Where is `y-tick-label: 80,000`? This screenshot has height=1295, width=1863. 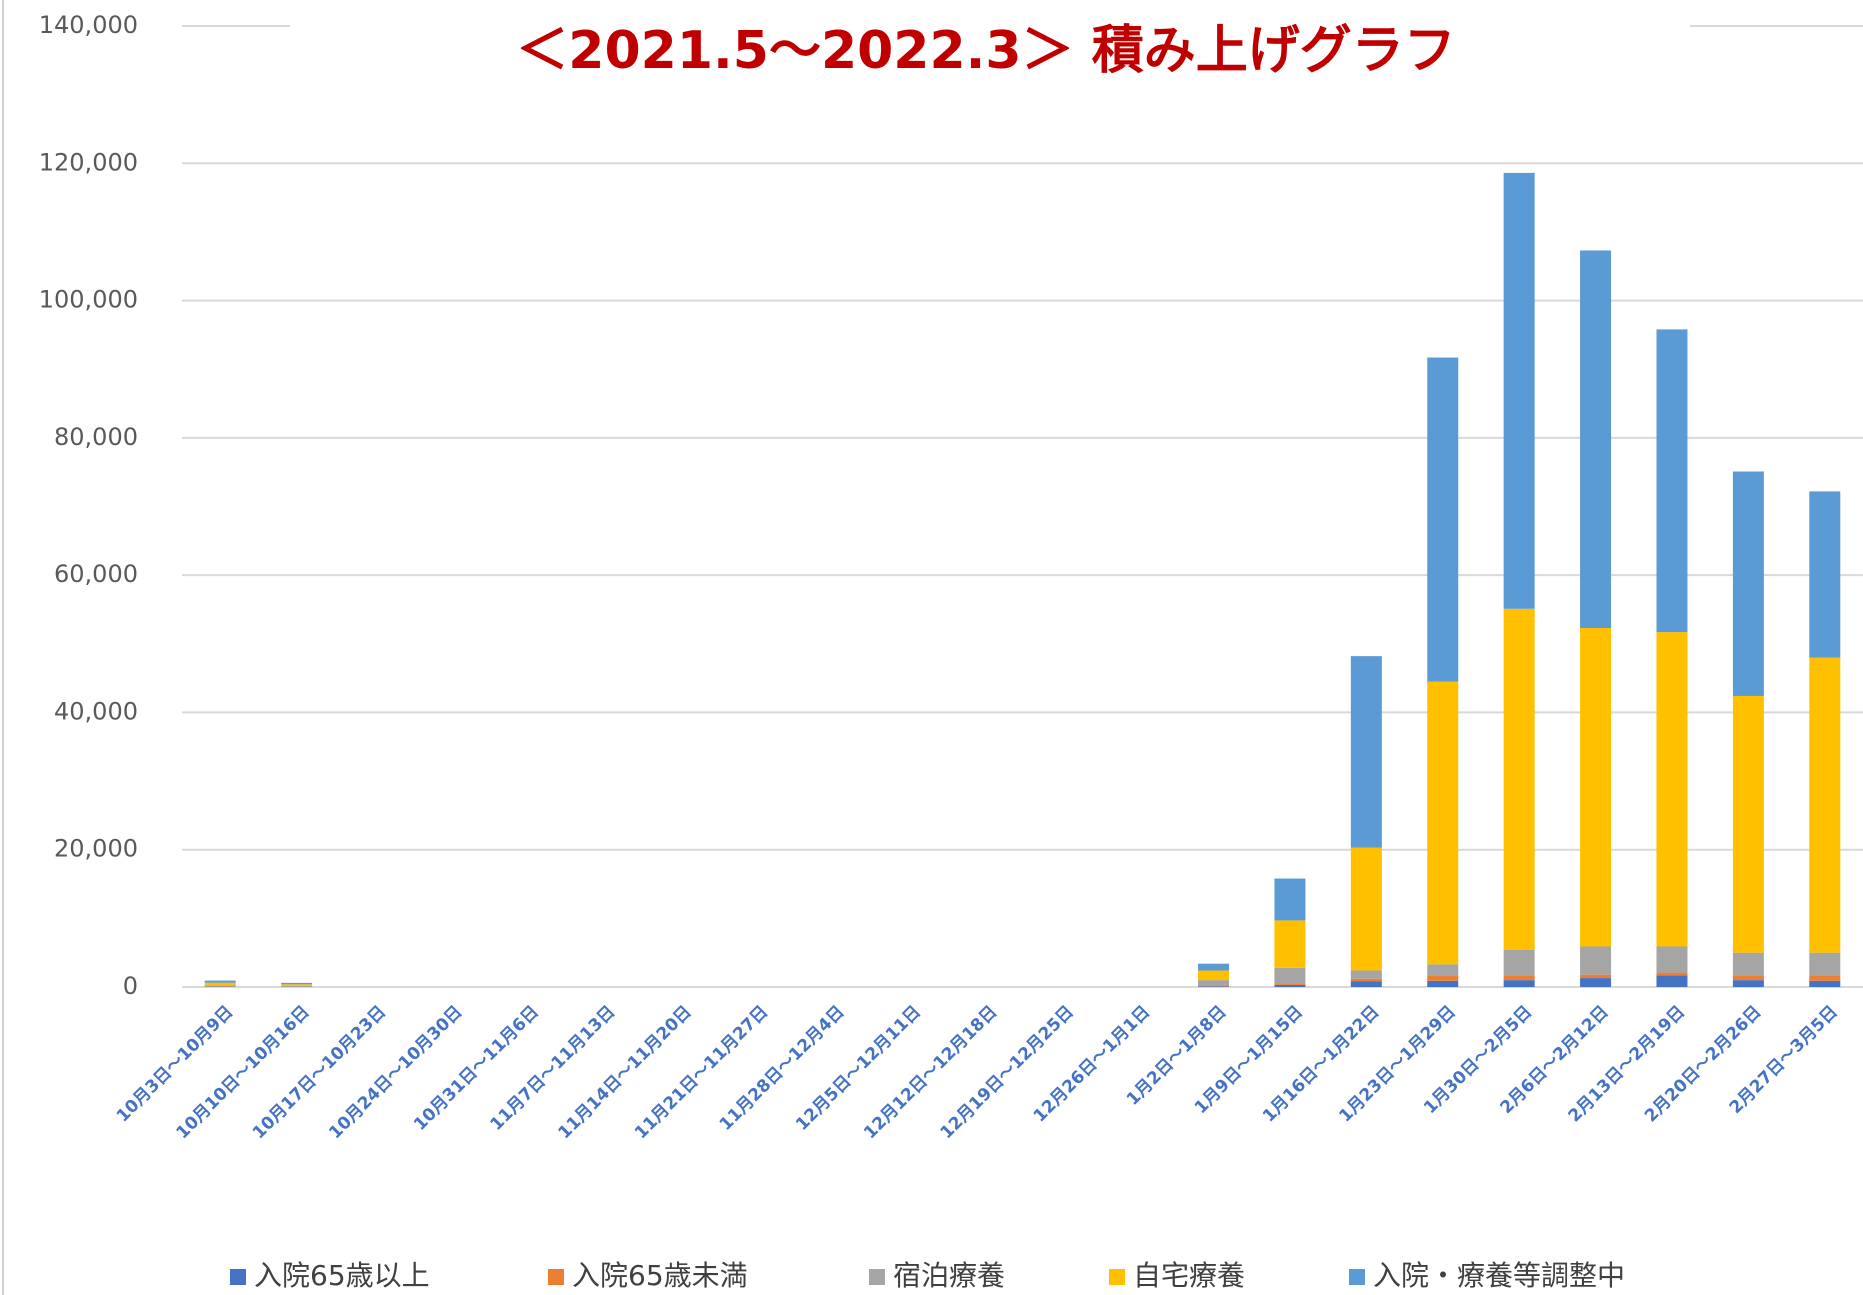 y-tick-label: 80,000 is located at coordinates (96, 437).